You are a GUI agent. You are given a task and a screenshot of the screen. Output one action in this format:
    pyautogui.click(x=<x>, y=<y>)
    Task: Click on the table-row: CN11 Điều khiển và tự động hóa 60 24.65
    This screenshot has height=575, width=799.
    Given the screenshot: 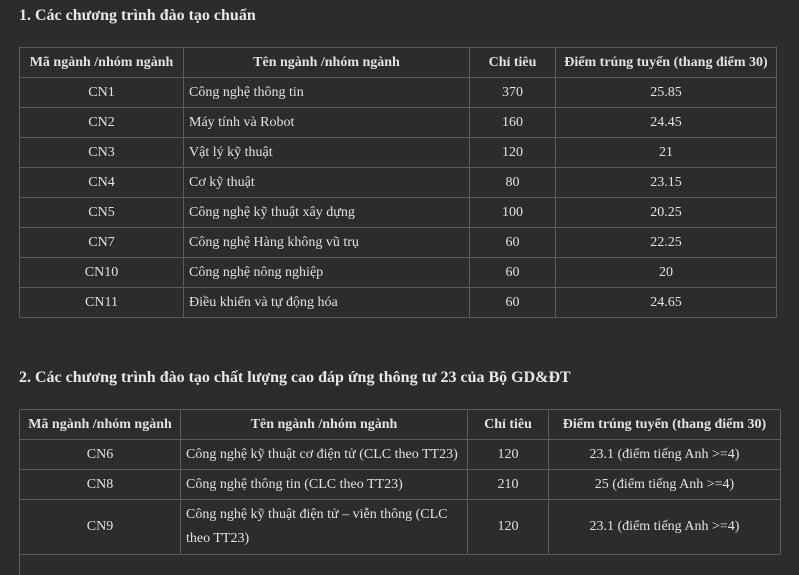 What is the action you would take?
    pyautogui.click(x=398, y=302)
    